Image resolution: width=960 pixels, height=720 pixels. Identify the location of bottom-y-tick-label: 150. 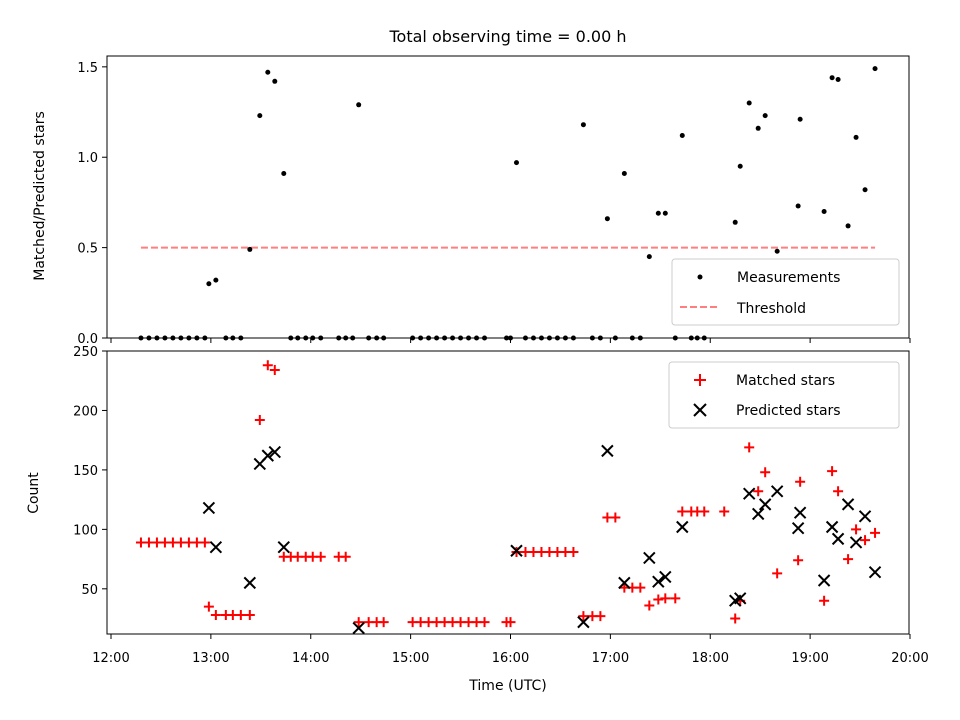
(85, 471).